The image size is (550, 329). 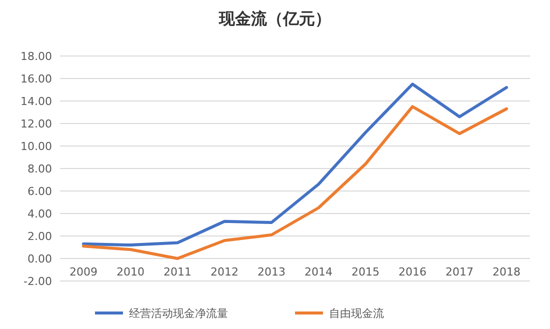 I want to click on y-tick-label: 4.00, so click(x=40, y=213).